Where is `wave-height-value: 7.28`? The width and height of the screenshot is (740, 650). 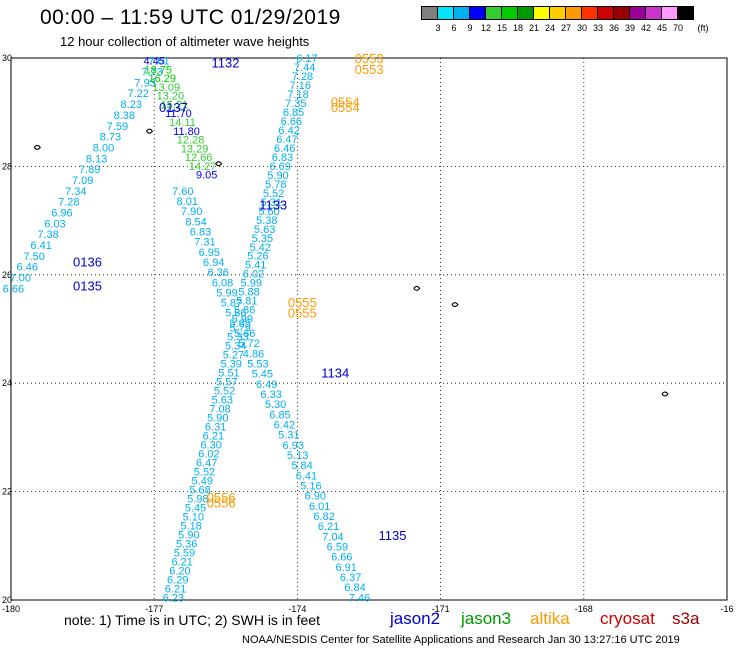 wave-height-value: 7.28 is located at coordinates (68, 203).